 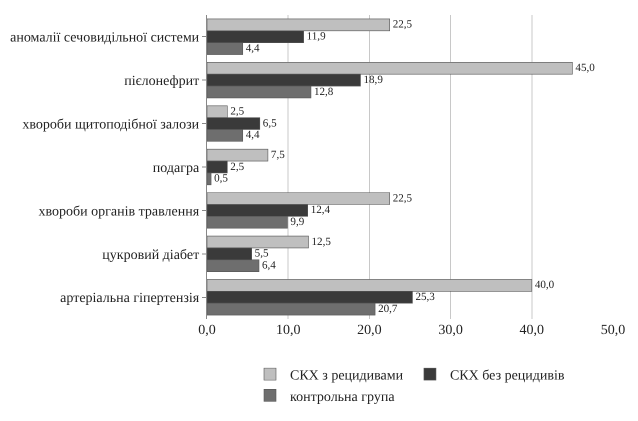 What do you see at coordinates (532, 330) in the screenshot?
I see `x-tick-label: 40,0` at bounding box center [532, 330].